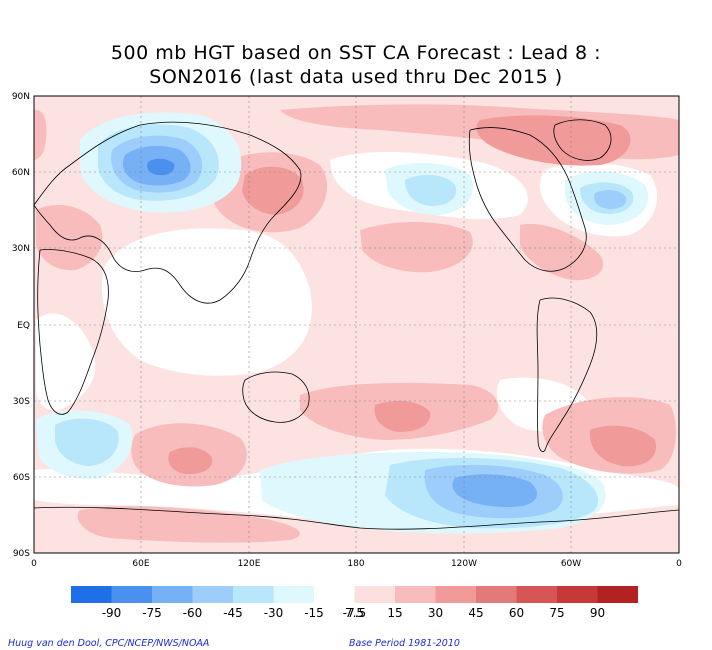 The image size is (712, 650). I want to click on pos30-south-pacific, so click(402, 416).